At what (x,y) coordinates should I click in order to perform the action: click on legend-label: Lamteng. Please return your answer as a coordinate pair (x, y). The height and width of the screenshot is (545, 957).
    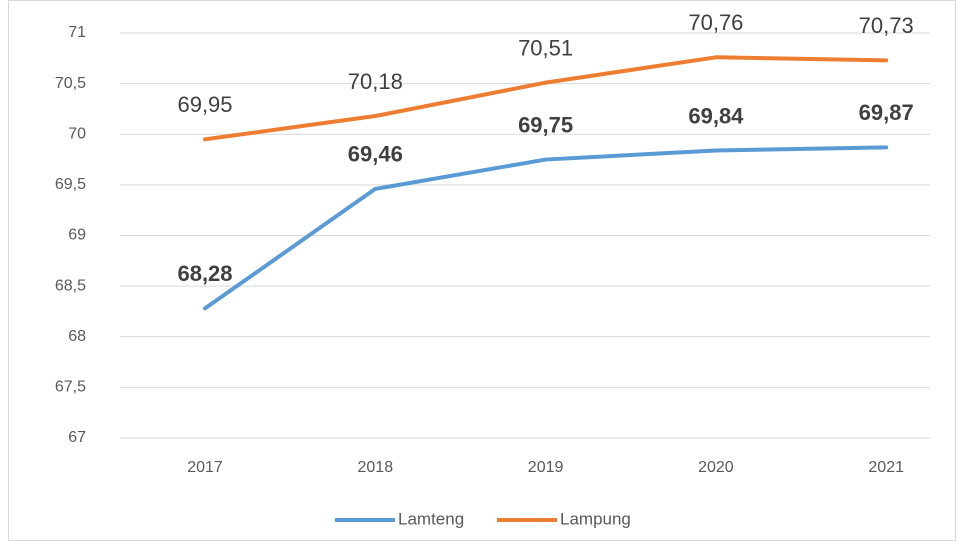
    Looking at the image, I should click on (431, 518).